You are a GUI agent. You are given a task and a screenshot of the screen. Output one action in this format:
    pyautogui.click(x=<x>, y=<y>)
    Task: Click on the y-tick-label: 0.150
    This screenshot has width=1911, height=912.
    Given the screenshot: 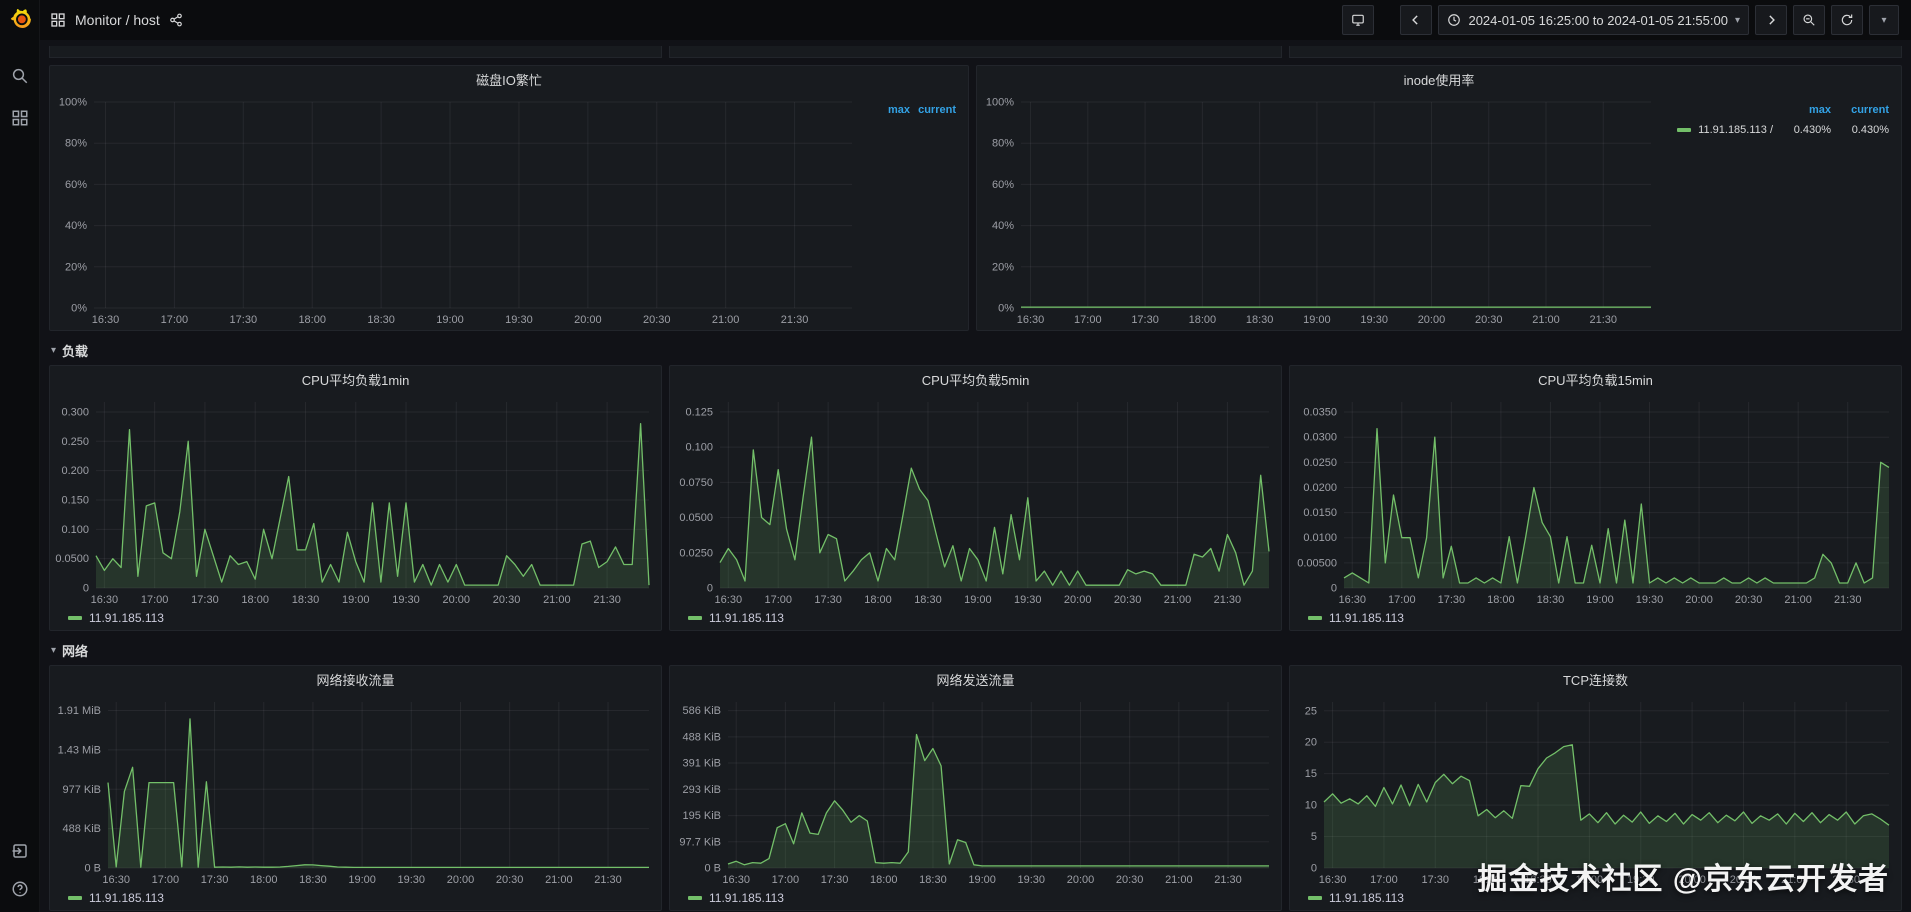 What is the action you would take?
    pyautogui.click(x=75, y=500)
    